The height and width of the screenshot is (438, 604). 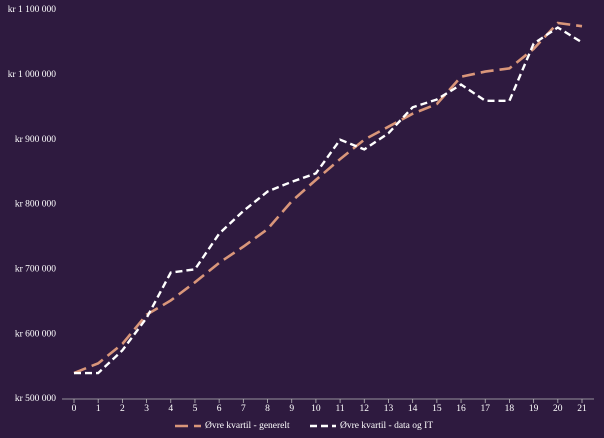 What do you see at coordinates (243, 409) in the screenshot?
I see `x-tick-label: 7` at bounding box center [243, 409].